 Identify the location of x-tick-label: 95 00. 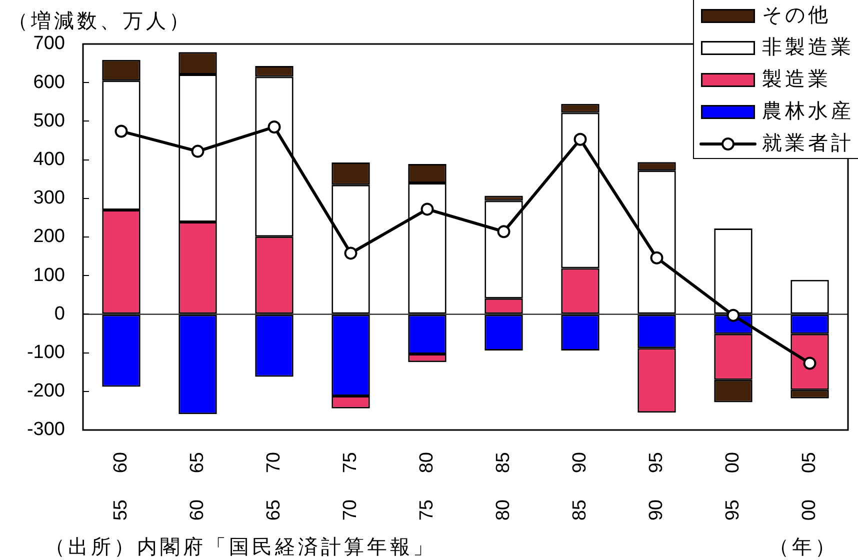
(733, 486).